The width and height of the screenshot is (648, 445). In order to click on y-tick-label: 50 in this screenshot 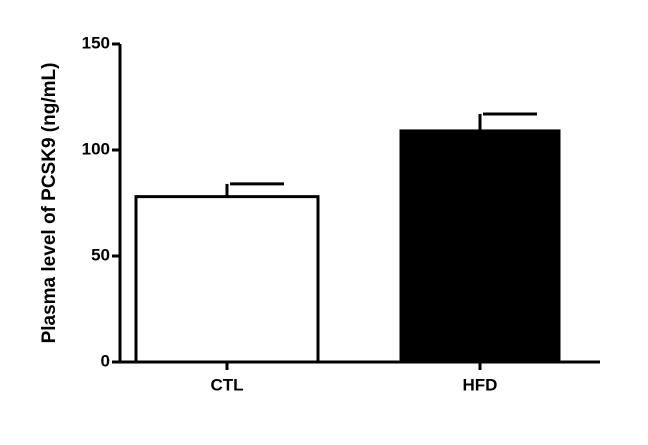, I will do `click(100, 254)`.